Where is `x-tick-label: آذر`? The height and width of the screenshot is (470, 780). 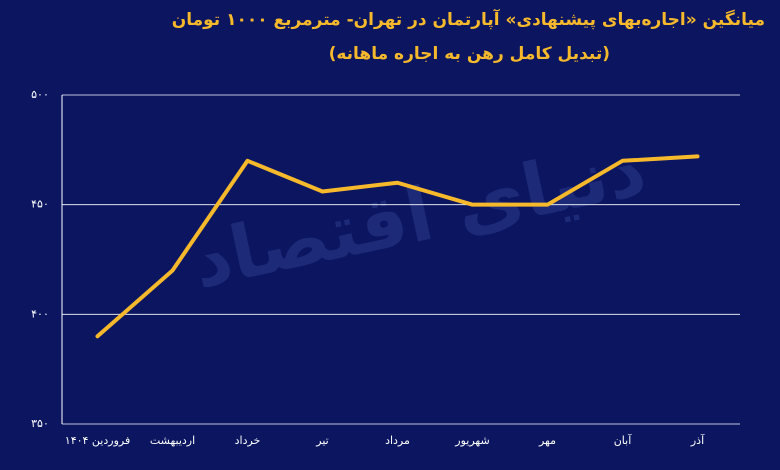
x-tick-label: آذر is located at coordinates (697, 440).